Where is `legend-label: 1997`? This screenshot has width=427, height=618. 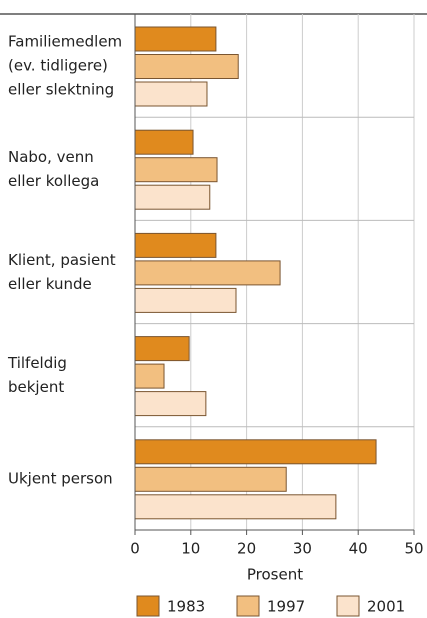 legend-label: 1997 is located at coordinates (286, 607).